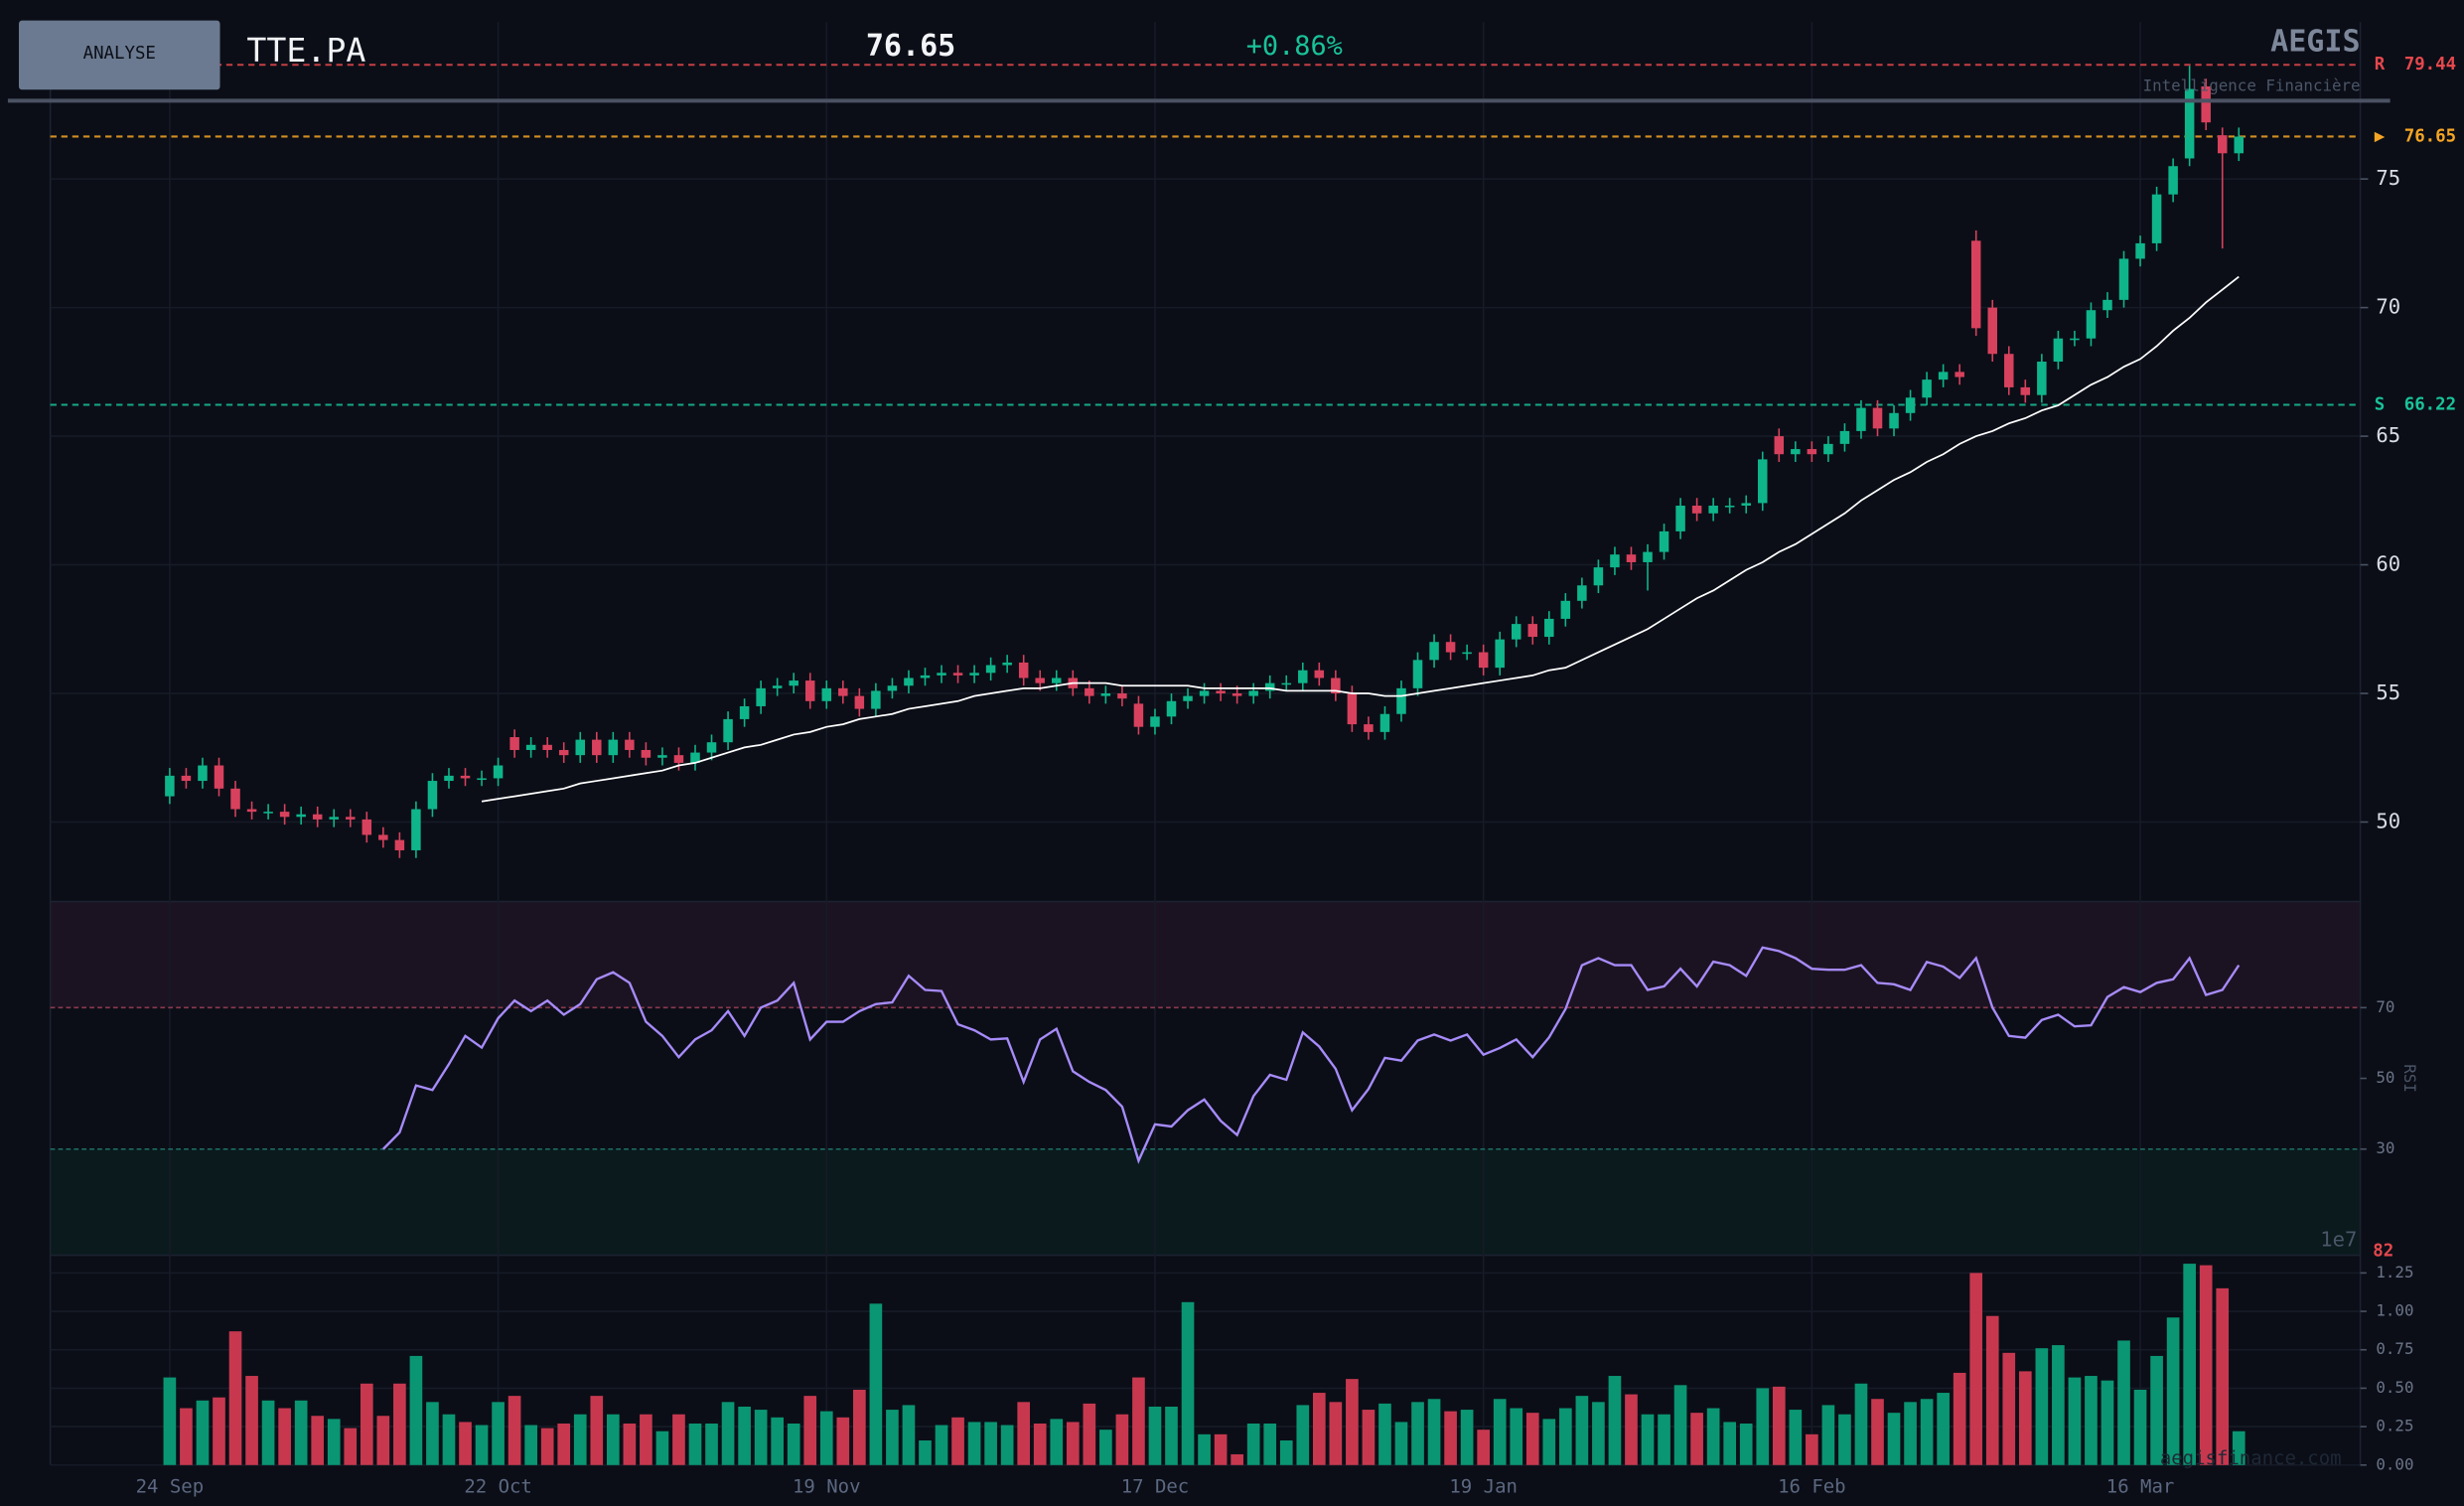 This screenshot has width=2464, height=1506. Describe the element at coordinates (2383, 1252) in the screenshot. I see `rsi-last-value: 82` at that location.